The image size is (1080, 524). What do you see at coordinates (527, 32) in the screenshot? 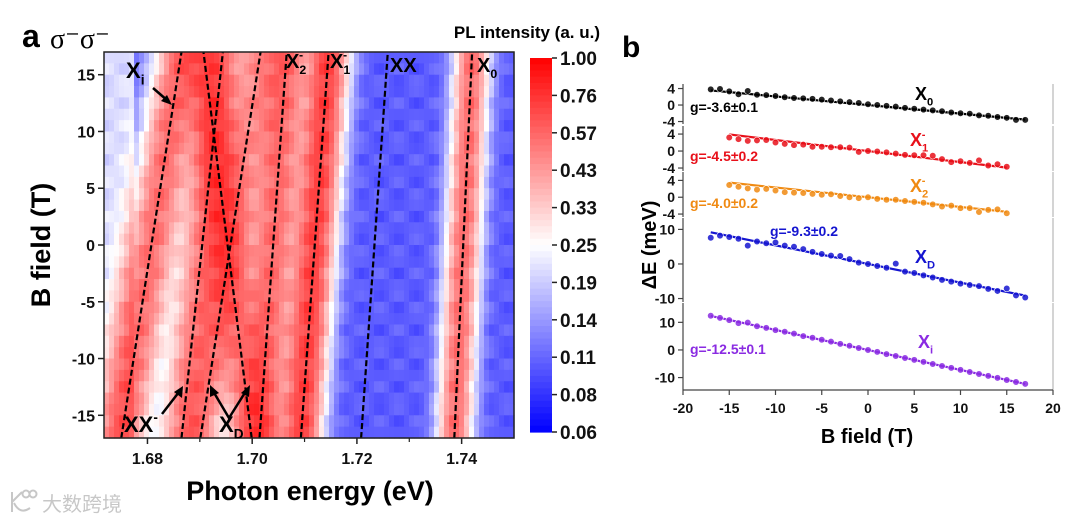
I see `colorbar-title: PL intensity (a. u.)` at bounding box center [527, 32].